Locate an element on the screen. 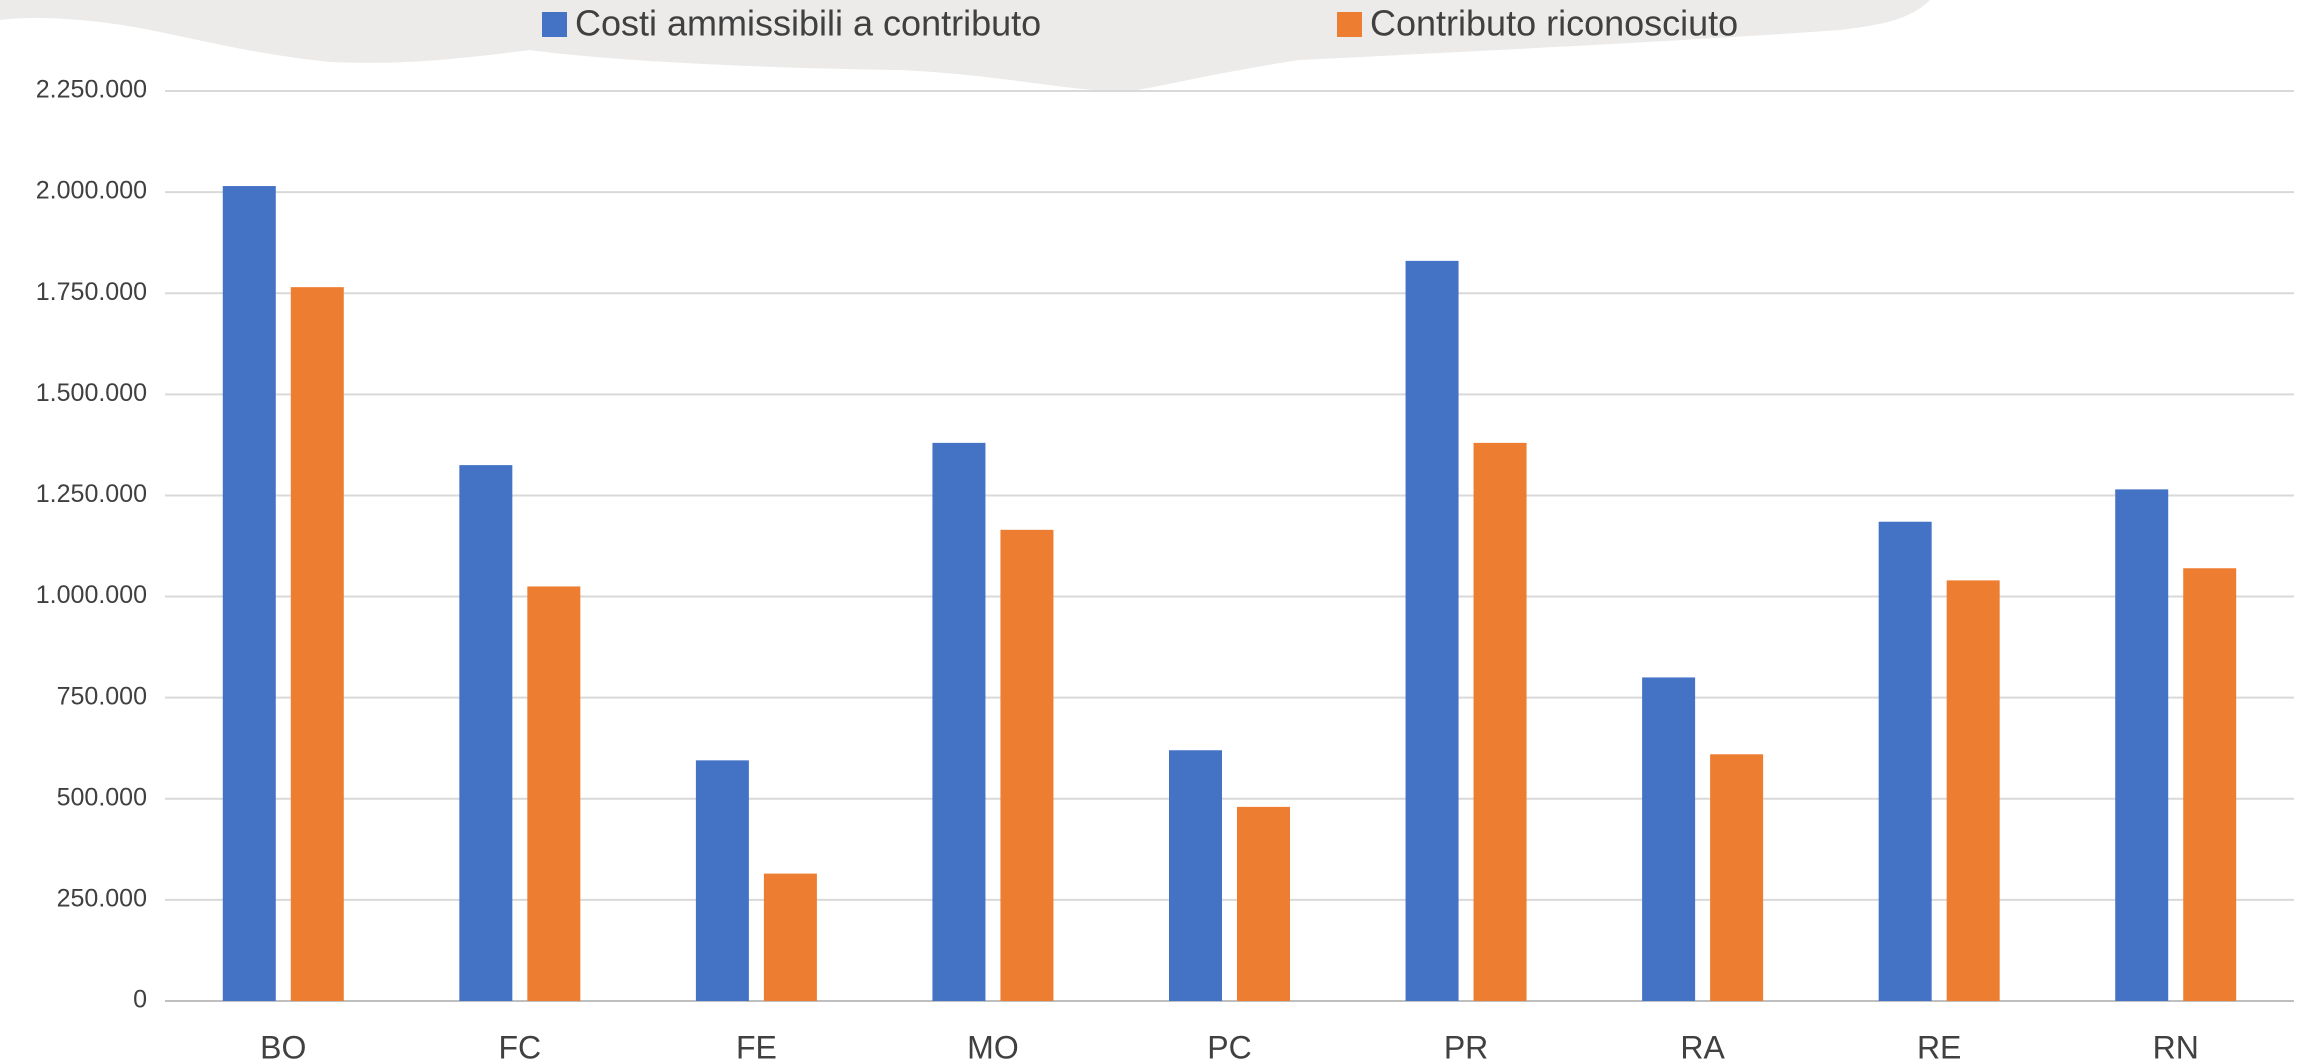  x-tick-label: FC is located at coordinates (520, 1046).